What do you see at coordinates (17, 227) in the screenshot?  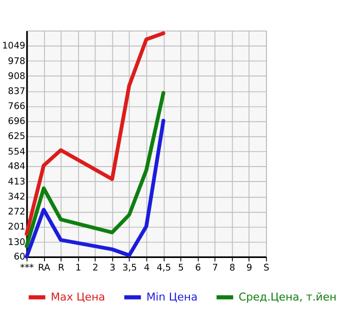 I see `y-tick-label: 201` at bounding box center [17, 227].